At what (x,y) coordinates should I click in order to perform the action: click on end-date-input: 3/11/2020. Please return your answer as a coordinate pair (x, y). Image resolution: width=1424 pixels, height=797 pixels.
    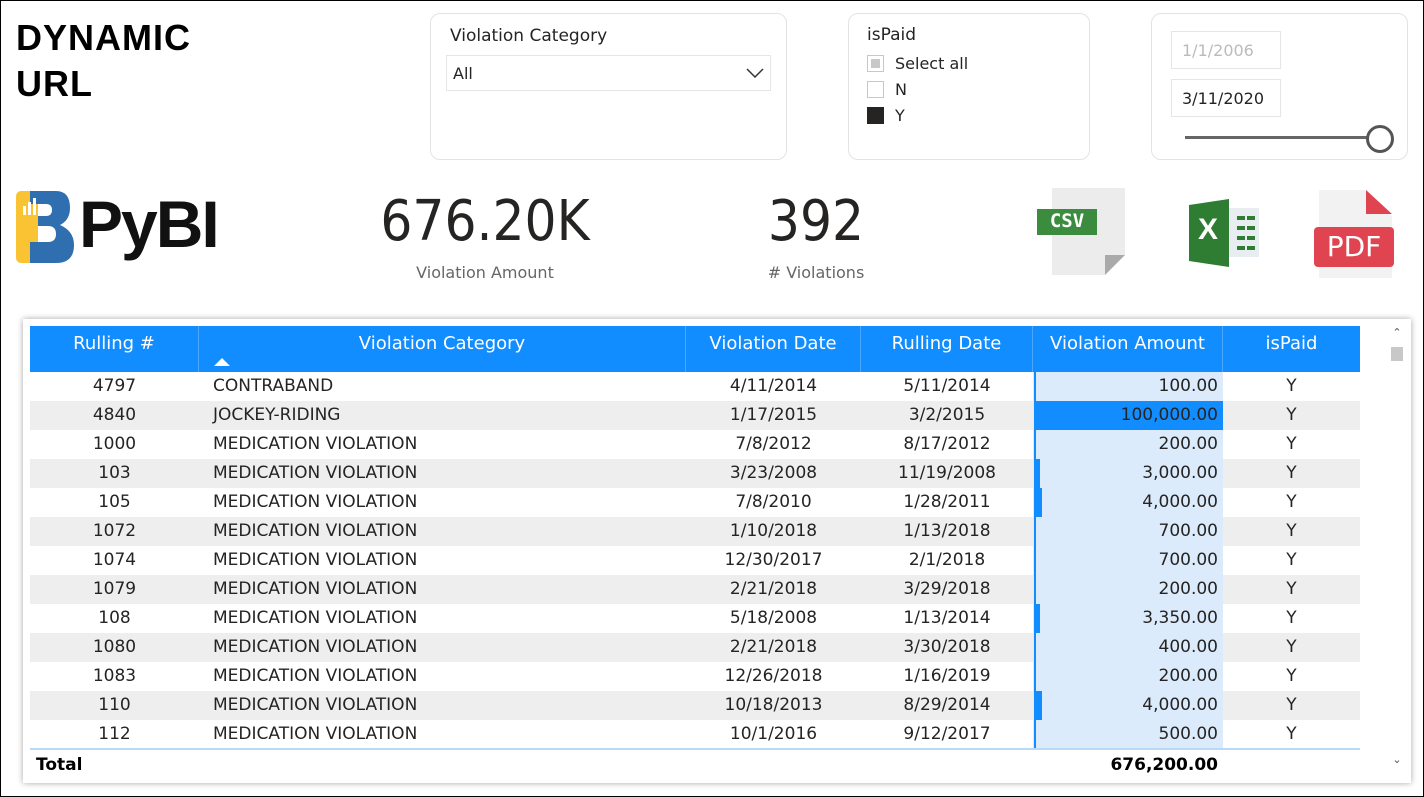
    Looking at the image, I should click on (1226, 98).